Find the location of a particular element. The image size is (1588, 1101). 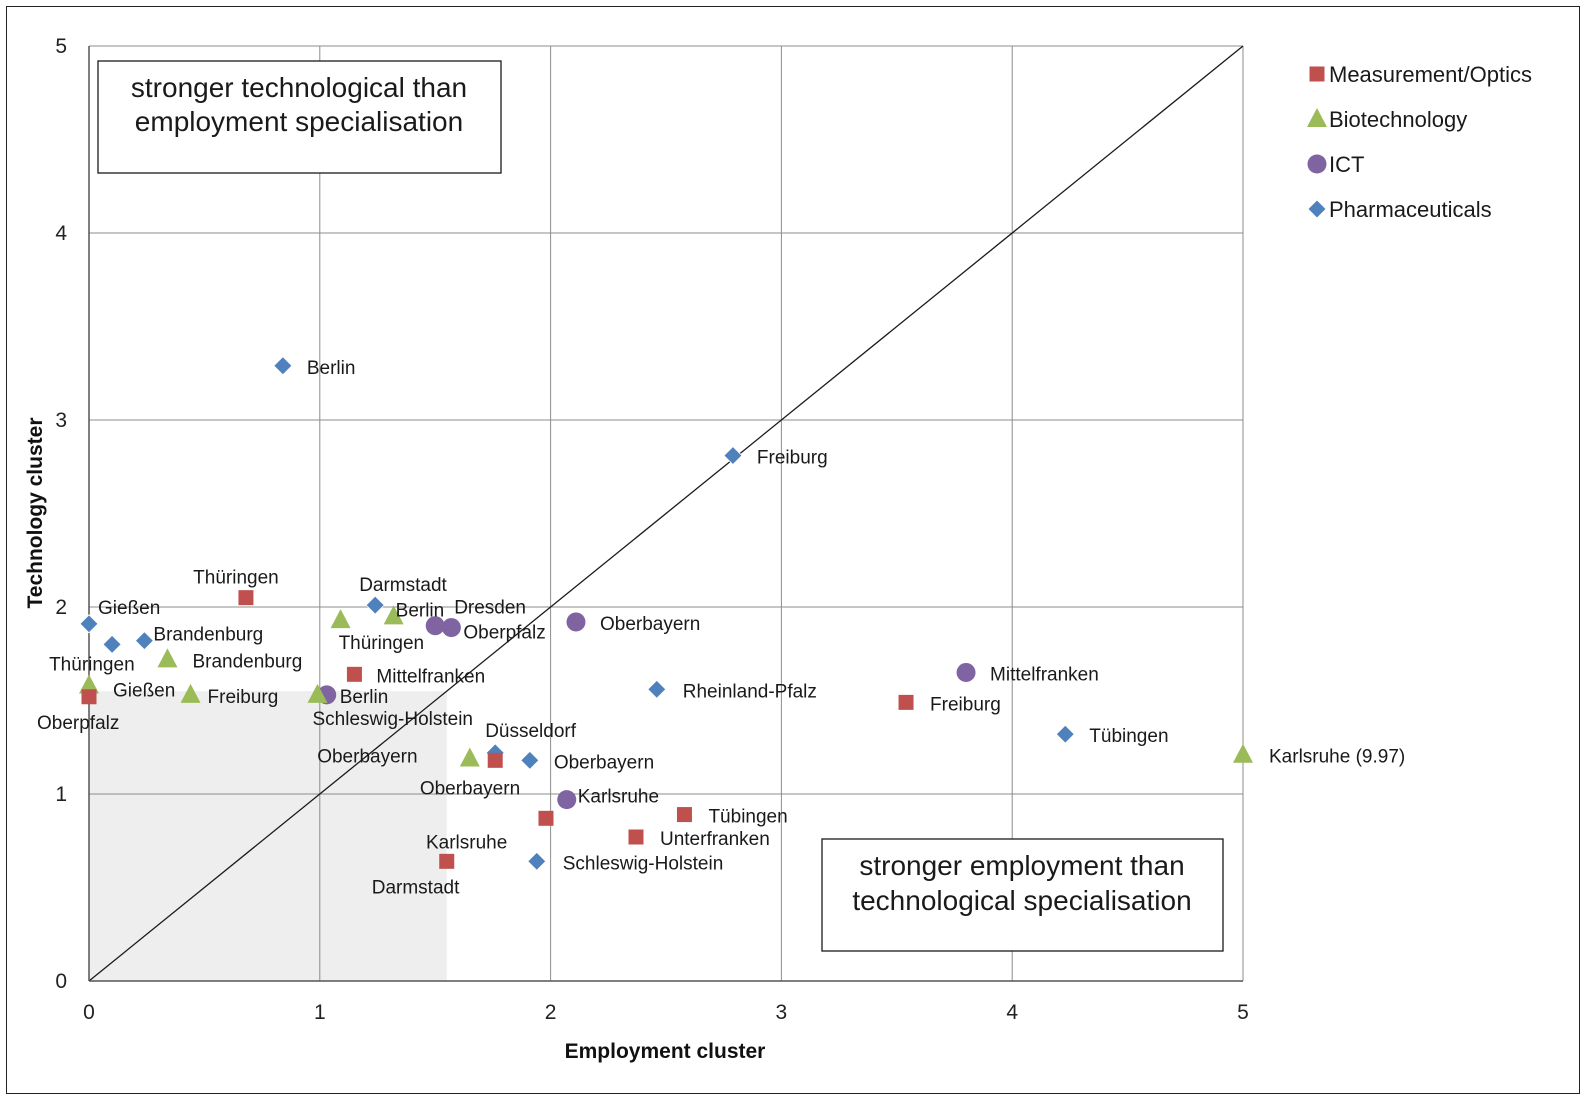

legend-label: ICT is located at coordinates (1346, 164).